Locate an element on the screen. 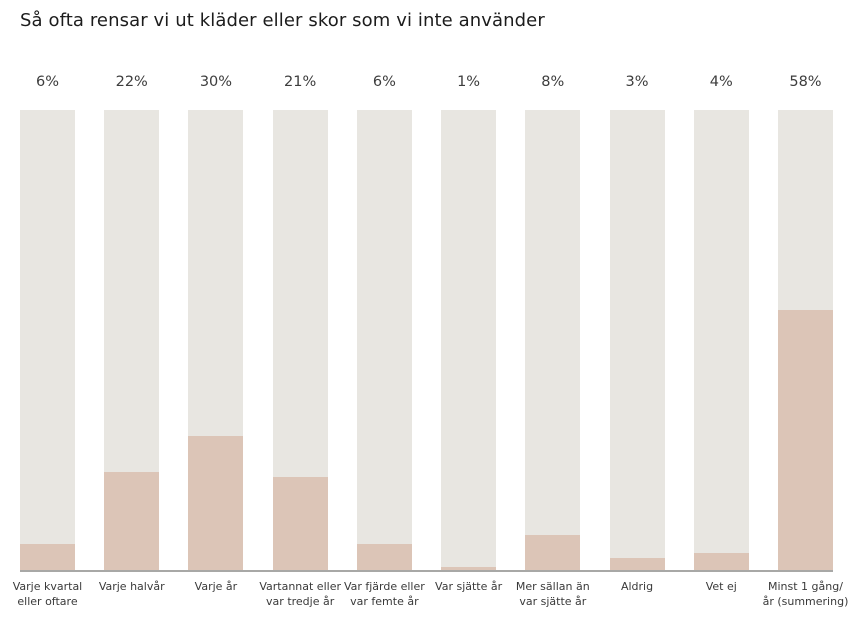 The width and height of the screenshot is (853, 639). x-axis-line is located at coordinates (426, 571).